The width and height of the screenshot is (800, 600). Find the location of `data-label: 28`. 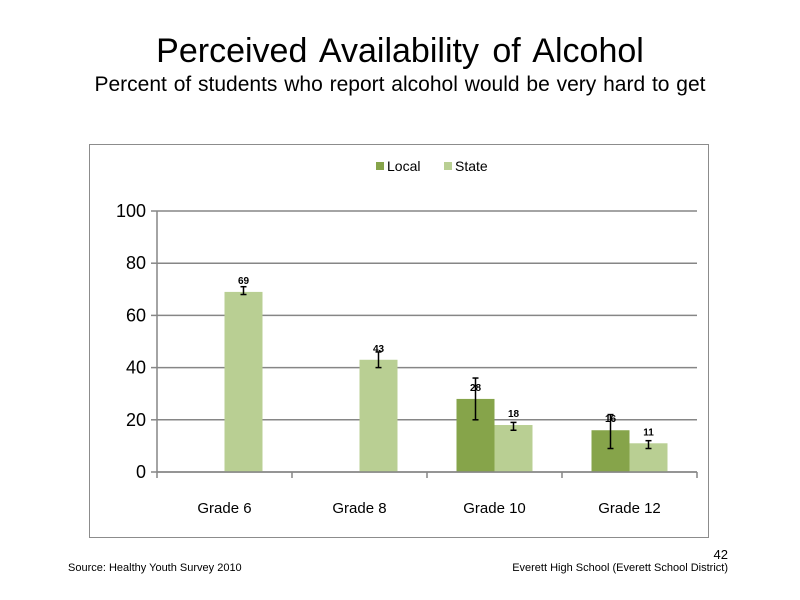

data-label: 28 is located at coordinates (476, 388).